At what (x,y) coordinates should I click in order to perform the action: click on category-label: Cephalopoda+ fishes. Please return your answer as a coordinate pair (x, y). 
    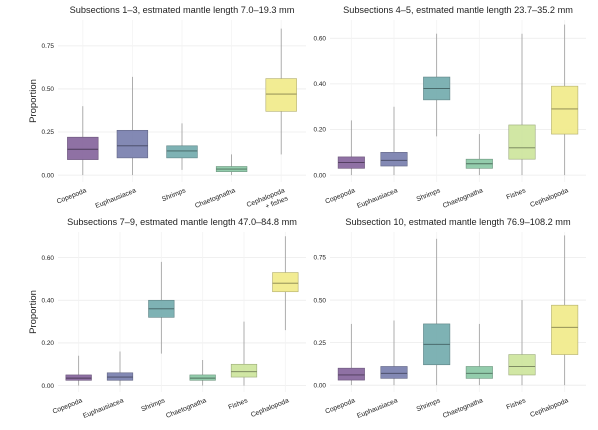
    Looking at the image, I should click on (268, 202).